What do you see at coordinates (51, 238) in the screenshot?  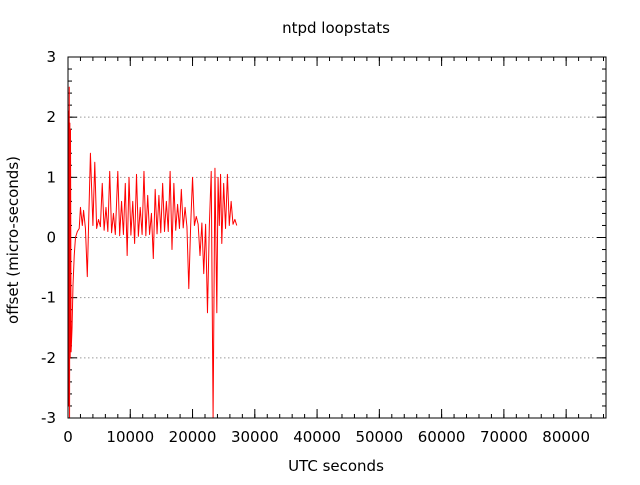 I see `y-tick-label: 0` at bounding box center [51, 238].